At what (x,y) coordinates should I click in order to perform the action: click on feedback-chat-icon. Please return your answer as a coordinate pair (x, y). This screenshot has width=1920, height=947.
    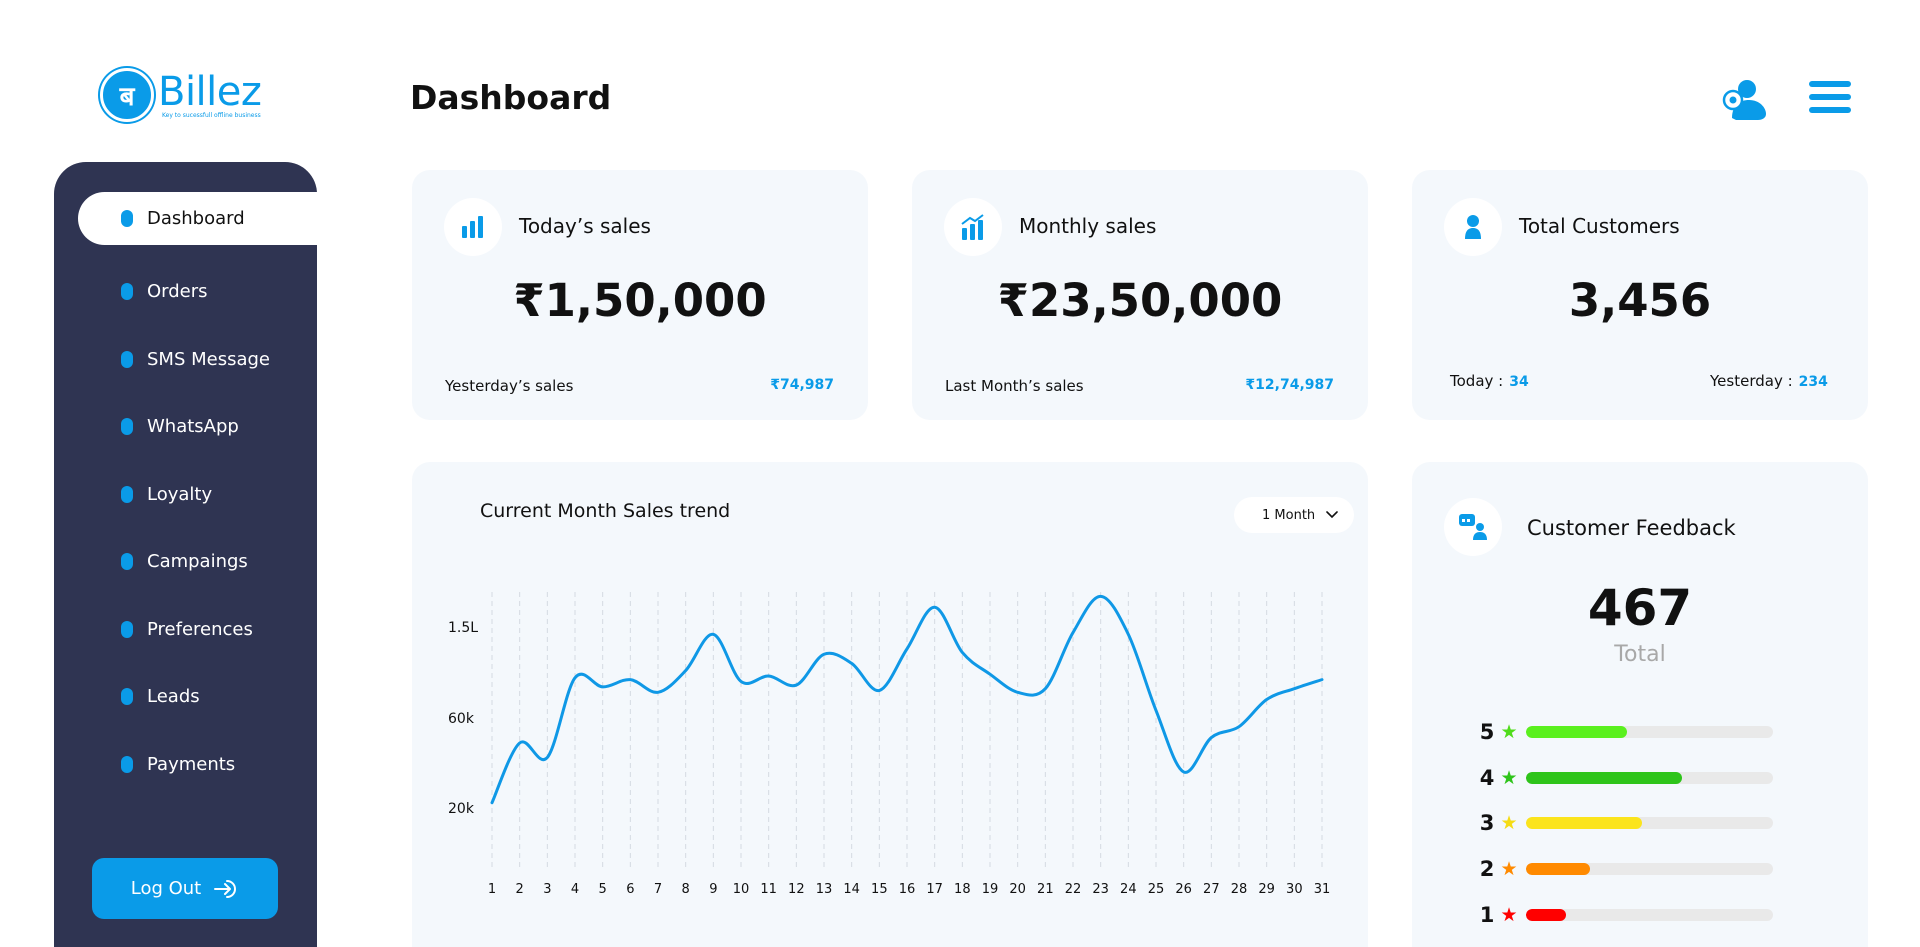
    Looking at the image, I should click on (1473, 527).